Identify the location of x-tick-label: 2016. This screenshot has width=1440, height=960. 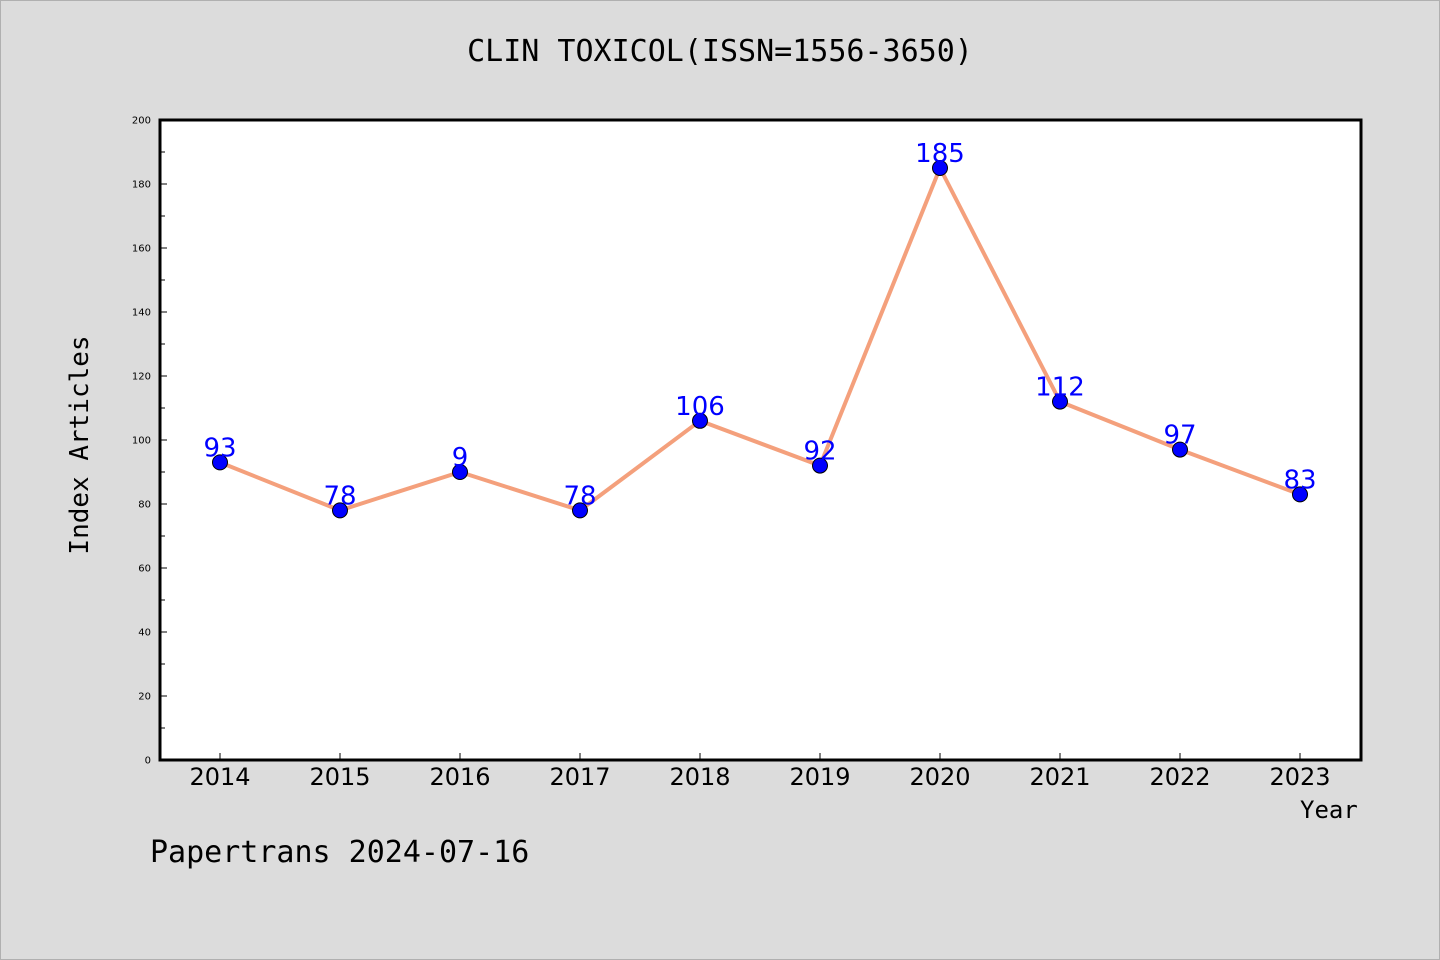
(459, 777).